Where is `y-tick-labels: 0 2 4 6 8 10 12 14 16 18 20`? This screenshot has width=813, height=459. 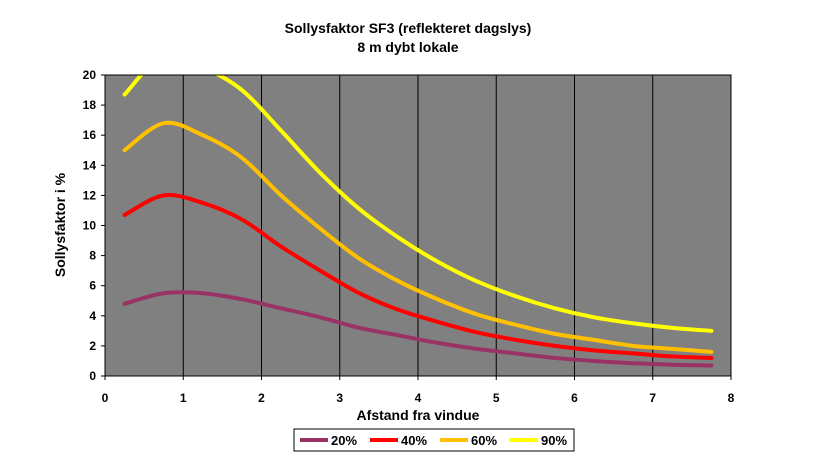
y-tick-labels: 0 2 4 6 8 10 12 14 16 18 20 is located at coordinates (90, 225).